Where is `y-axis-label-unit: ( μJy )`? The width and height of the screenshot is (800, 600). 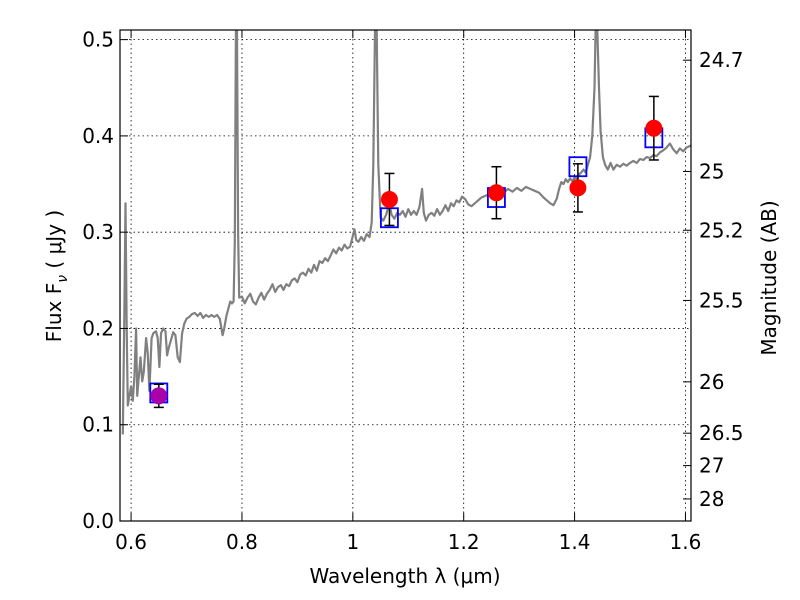 y-axis-label-unit: ( μJy ) is located at coordinates (54, 242).